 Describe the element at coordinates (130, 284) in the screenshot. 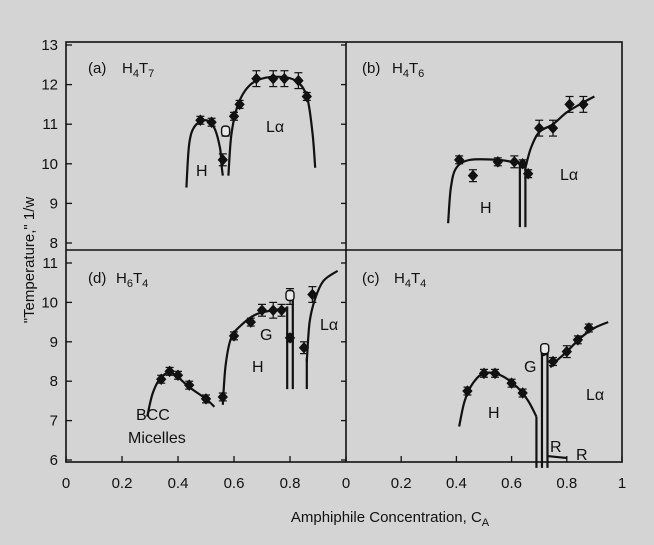

I see `title-subscript: 6` at that location.